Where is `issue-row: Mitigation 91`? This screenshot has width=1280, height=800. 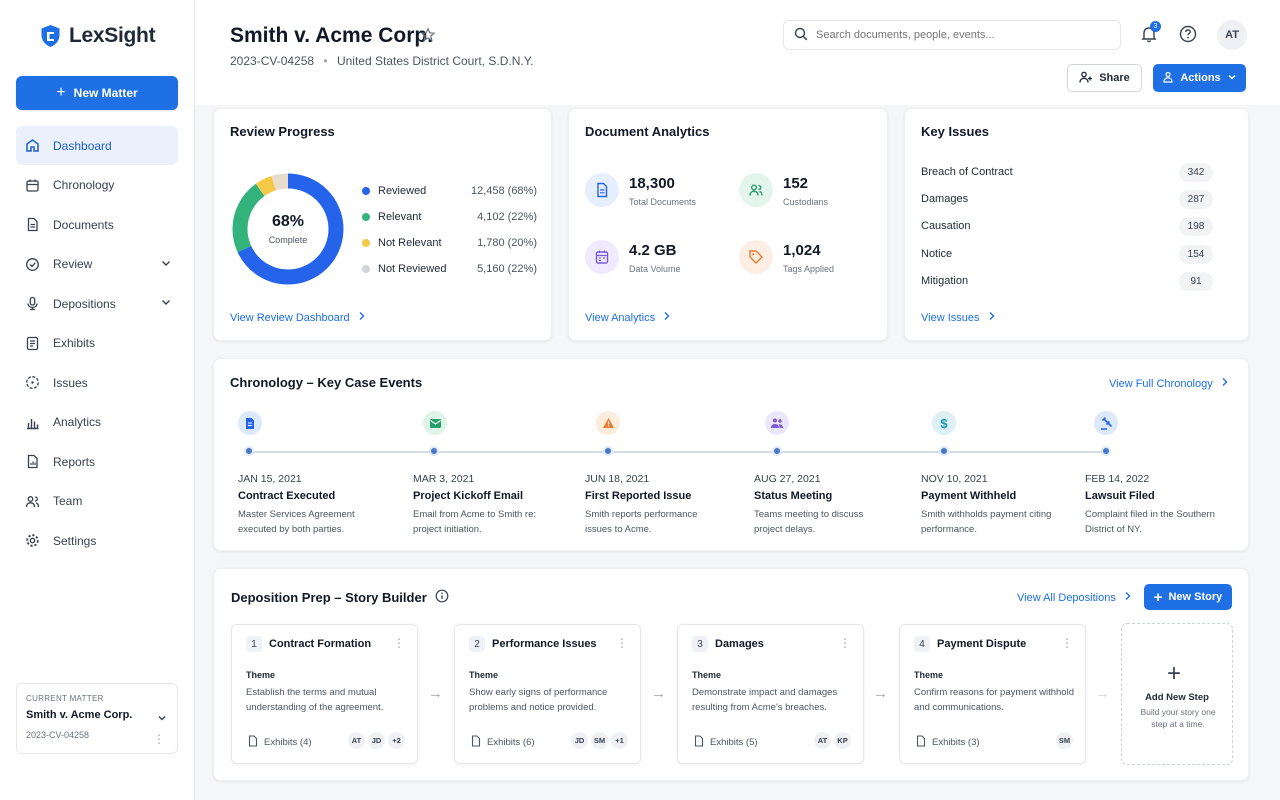 issue-row: Mitigation 91 is located at coordinates (1067, 281).